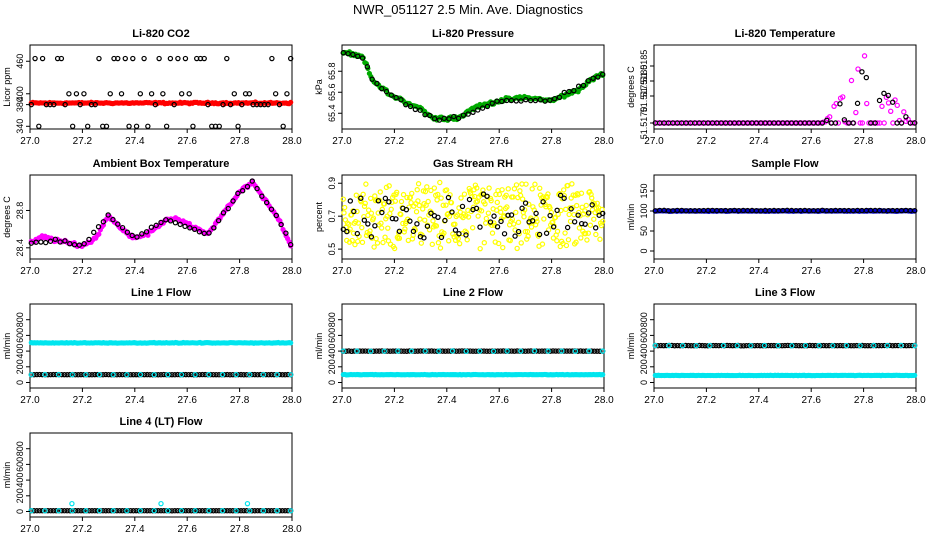 The image size is (936, 540). I want to click on y-axis-label: ml/min, so click(631, 217).